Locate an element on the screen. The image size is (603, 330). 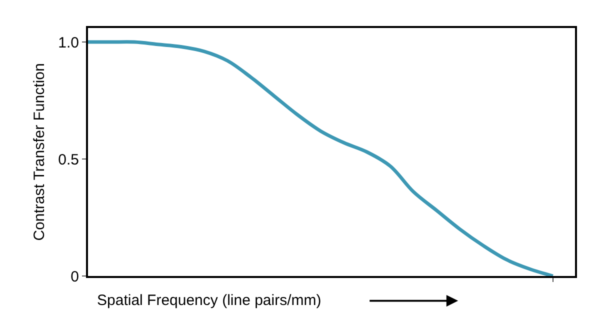
x-axis-title: Spatial Frequency (line pairs/mm) is located at coordinates (209, 300).